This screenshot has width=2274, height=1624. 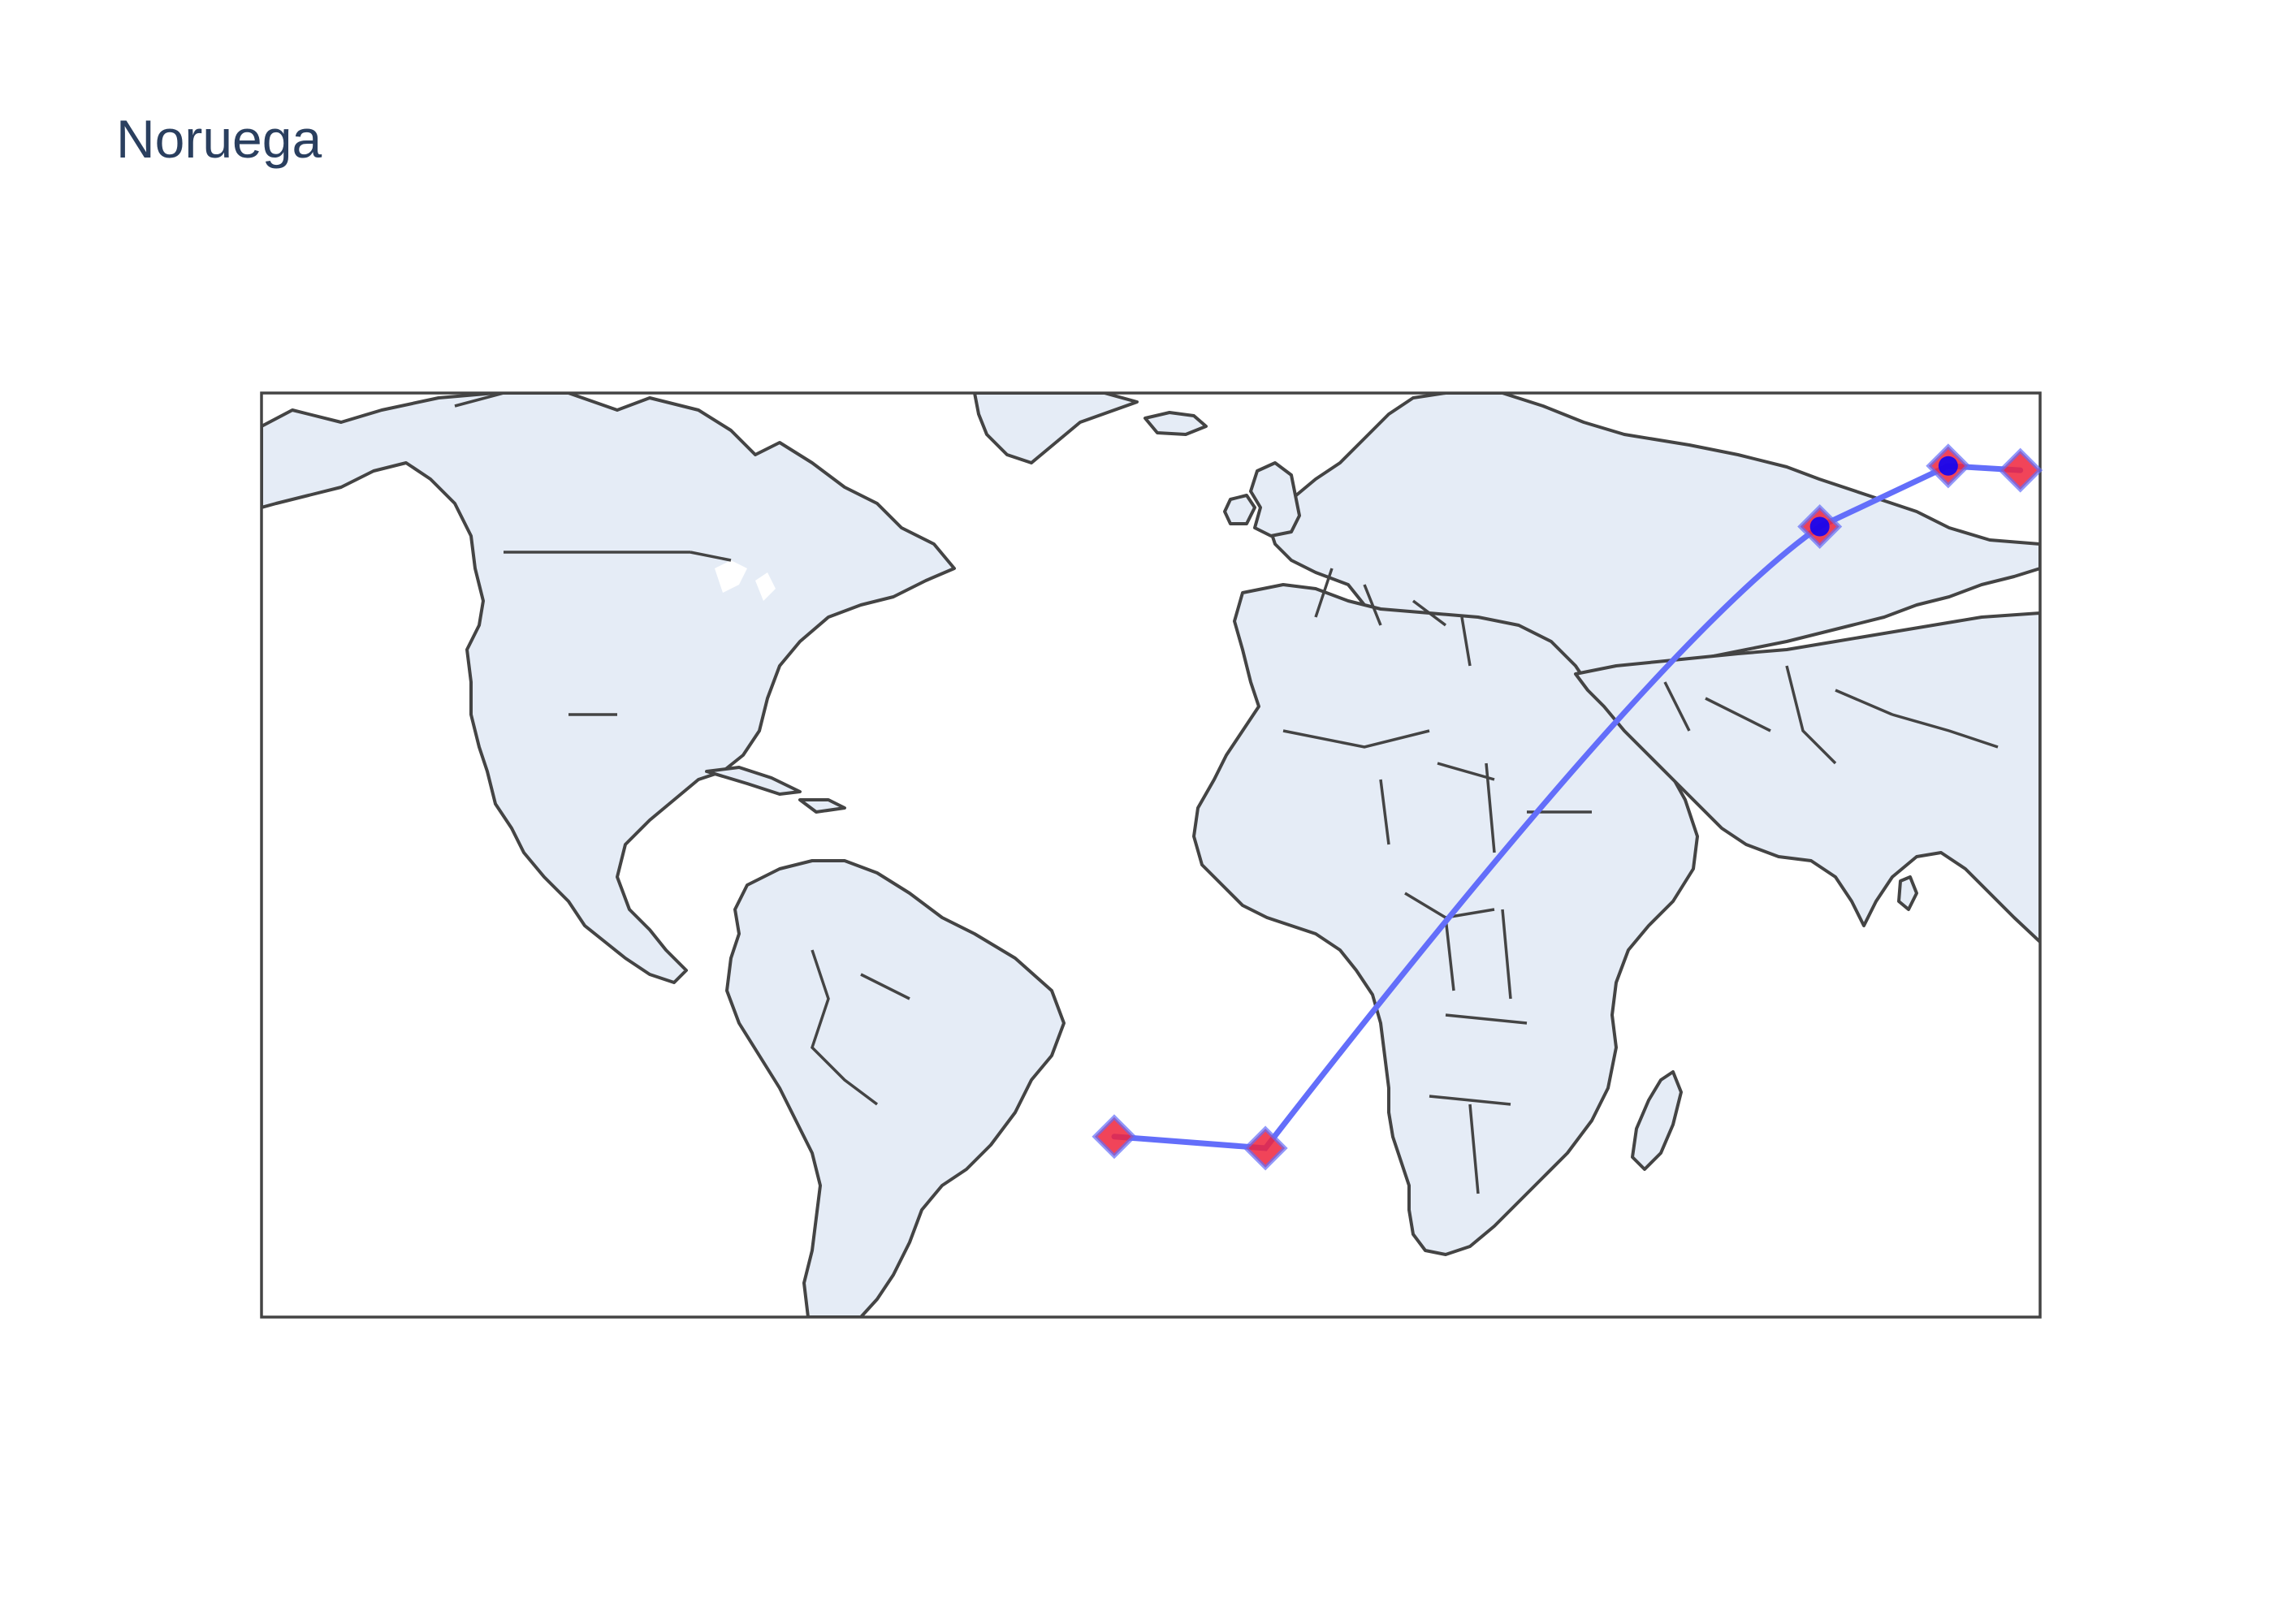 What do you see at coordinates (1239, 510) in the screenshot?
I see `ireland` at bounding box center [1239, 510].